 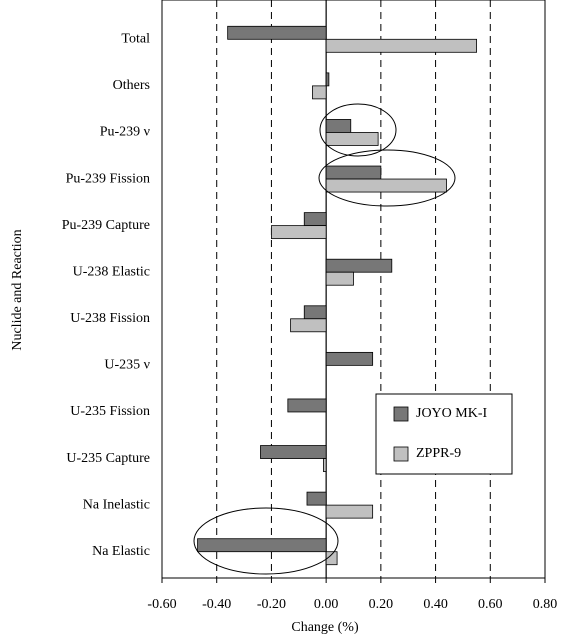 I want to click on y-axis-label: Nuclide and Reaction, so click(x=17, y=289).